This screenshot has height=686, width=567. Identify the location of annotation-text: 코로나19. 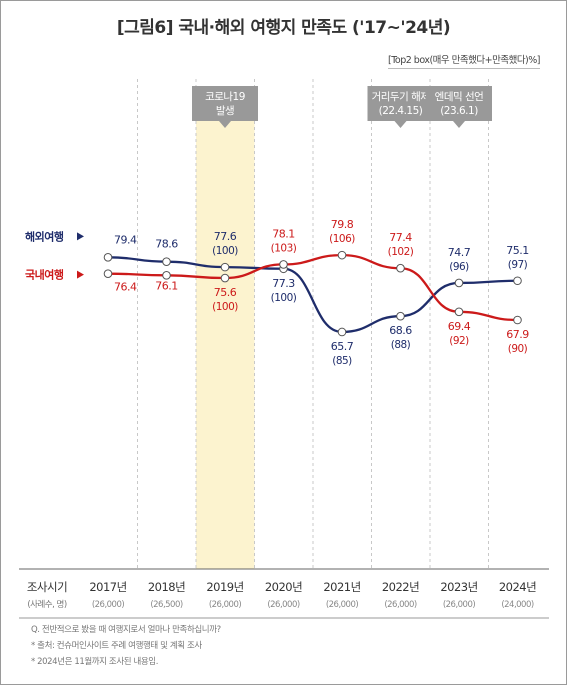
(225, 97).